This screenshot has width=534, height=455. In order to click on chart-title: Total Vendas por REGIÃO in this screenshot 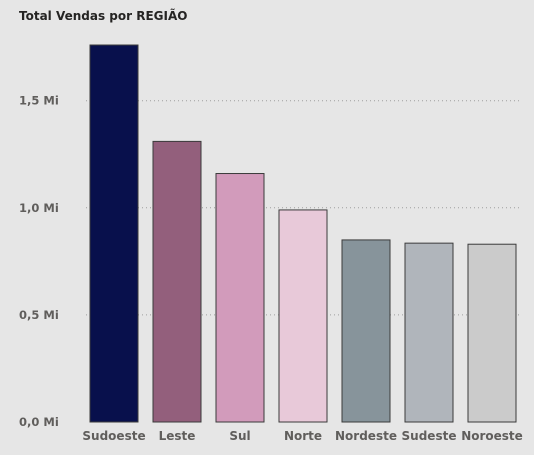, I will do `click(103, 16)`.